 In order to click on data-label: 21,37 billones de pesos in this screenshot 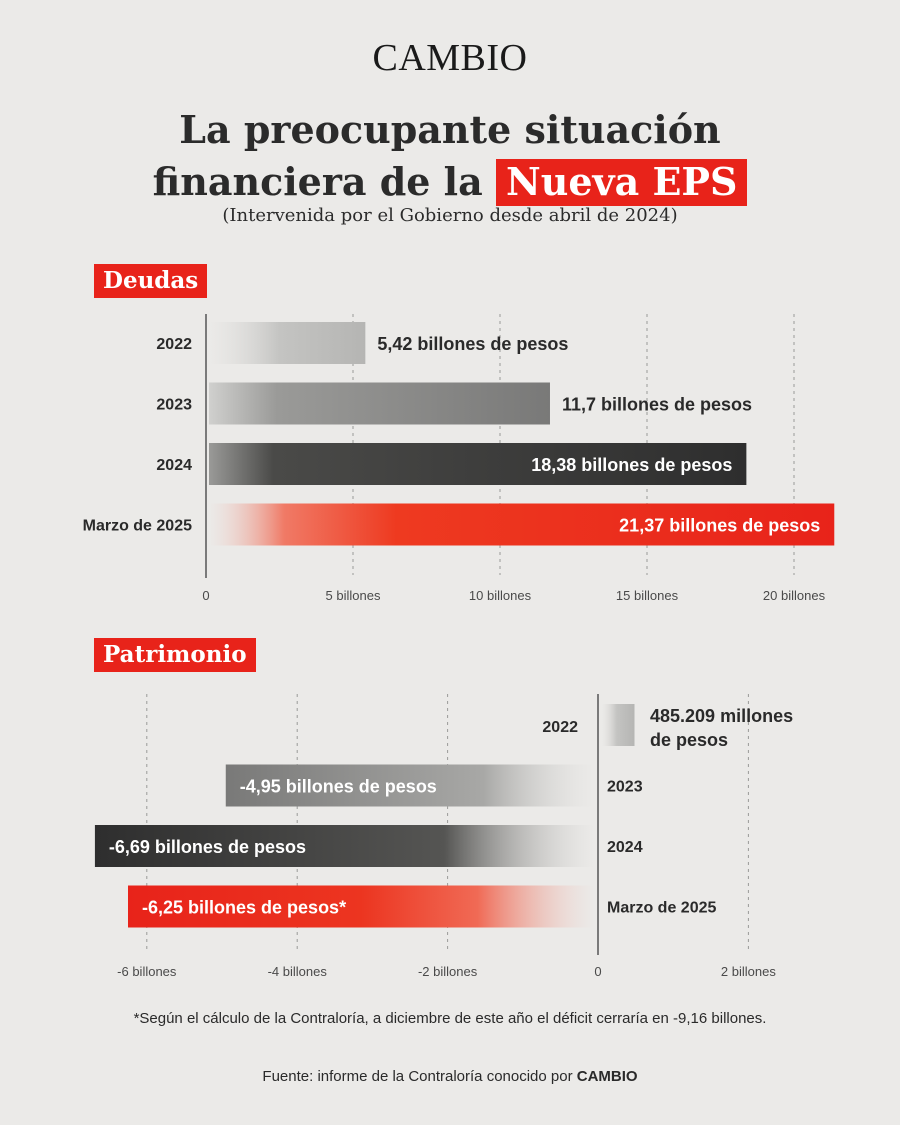, I will do `click(719, 526)`.